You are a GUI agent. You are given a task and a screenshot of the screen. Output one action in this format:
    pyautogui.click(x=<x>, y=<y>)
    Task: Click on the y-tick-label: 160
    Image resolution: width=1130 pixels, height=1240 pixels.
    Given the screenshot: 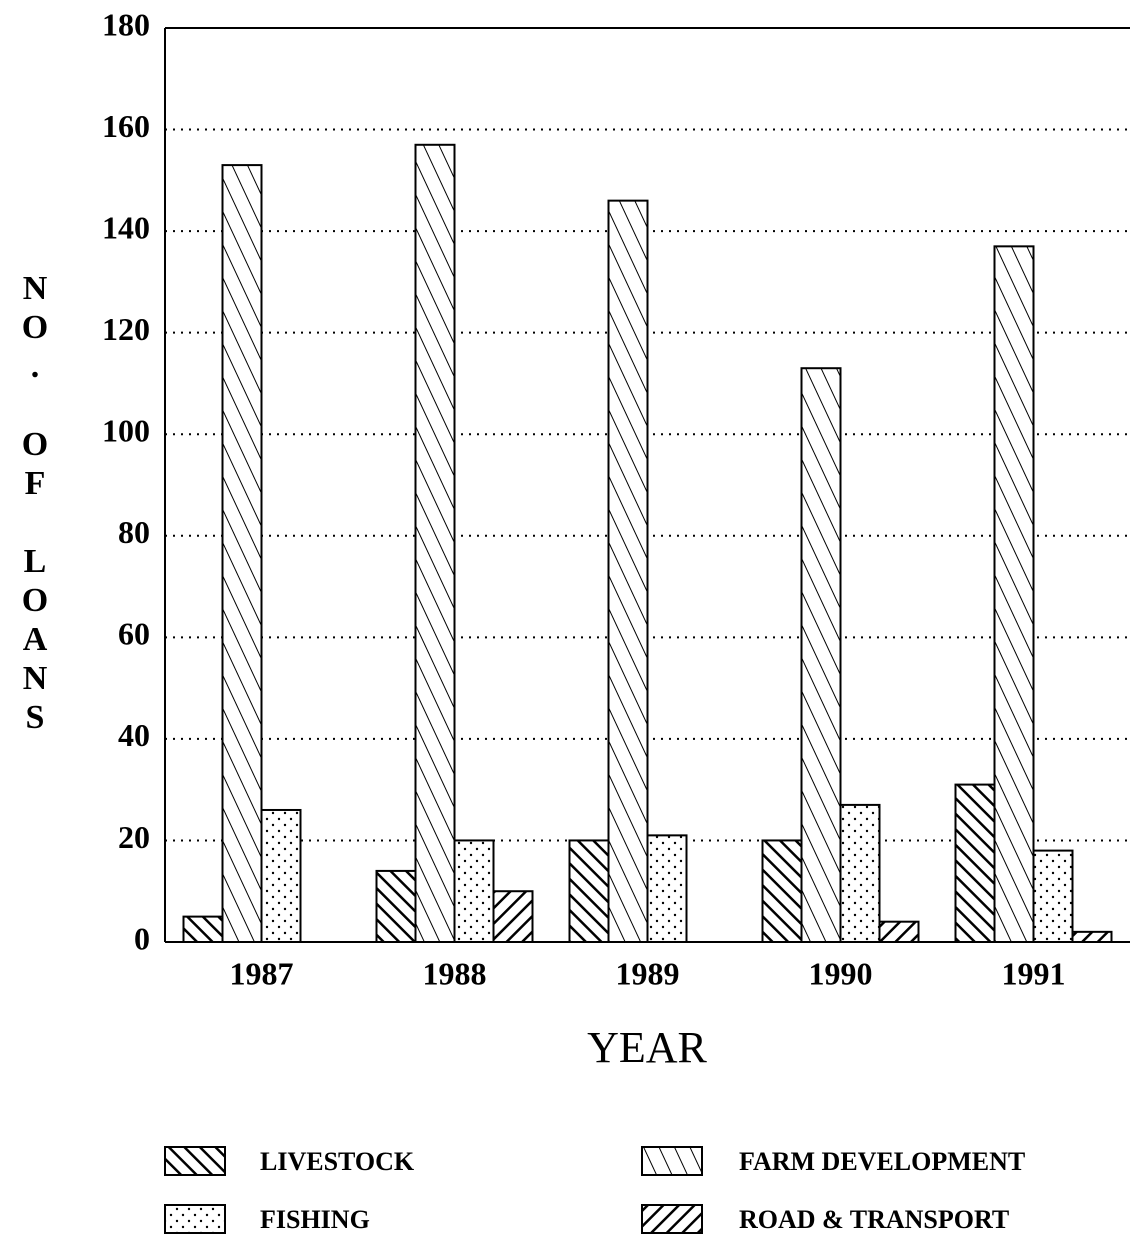 What is the action you would take?
    pyautogui.click(x=126, y=126)
    